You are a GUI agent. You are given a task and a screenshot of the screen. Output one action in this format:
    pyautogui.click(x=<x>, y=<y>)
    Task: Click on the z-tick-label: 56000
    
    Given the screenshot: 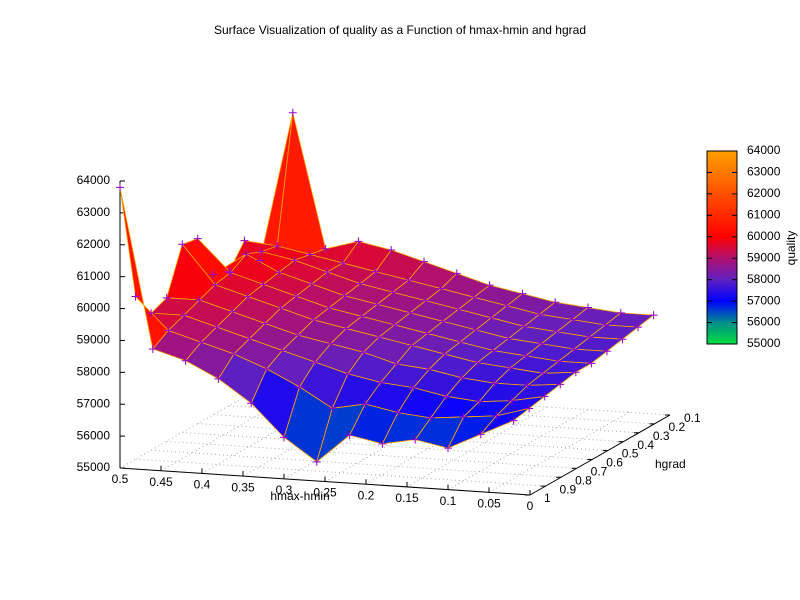 What is the action you would take?
    pyautogui.click(x=94, y=435)
    